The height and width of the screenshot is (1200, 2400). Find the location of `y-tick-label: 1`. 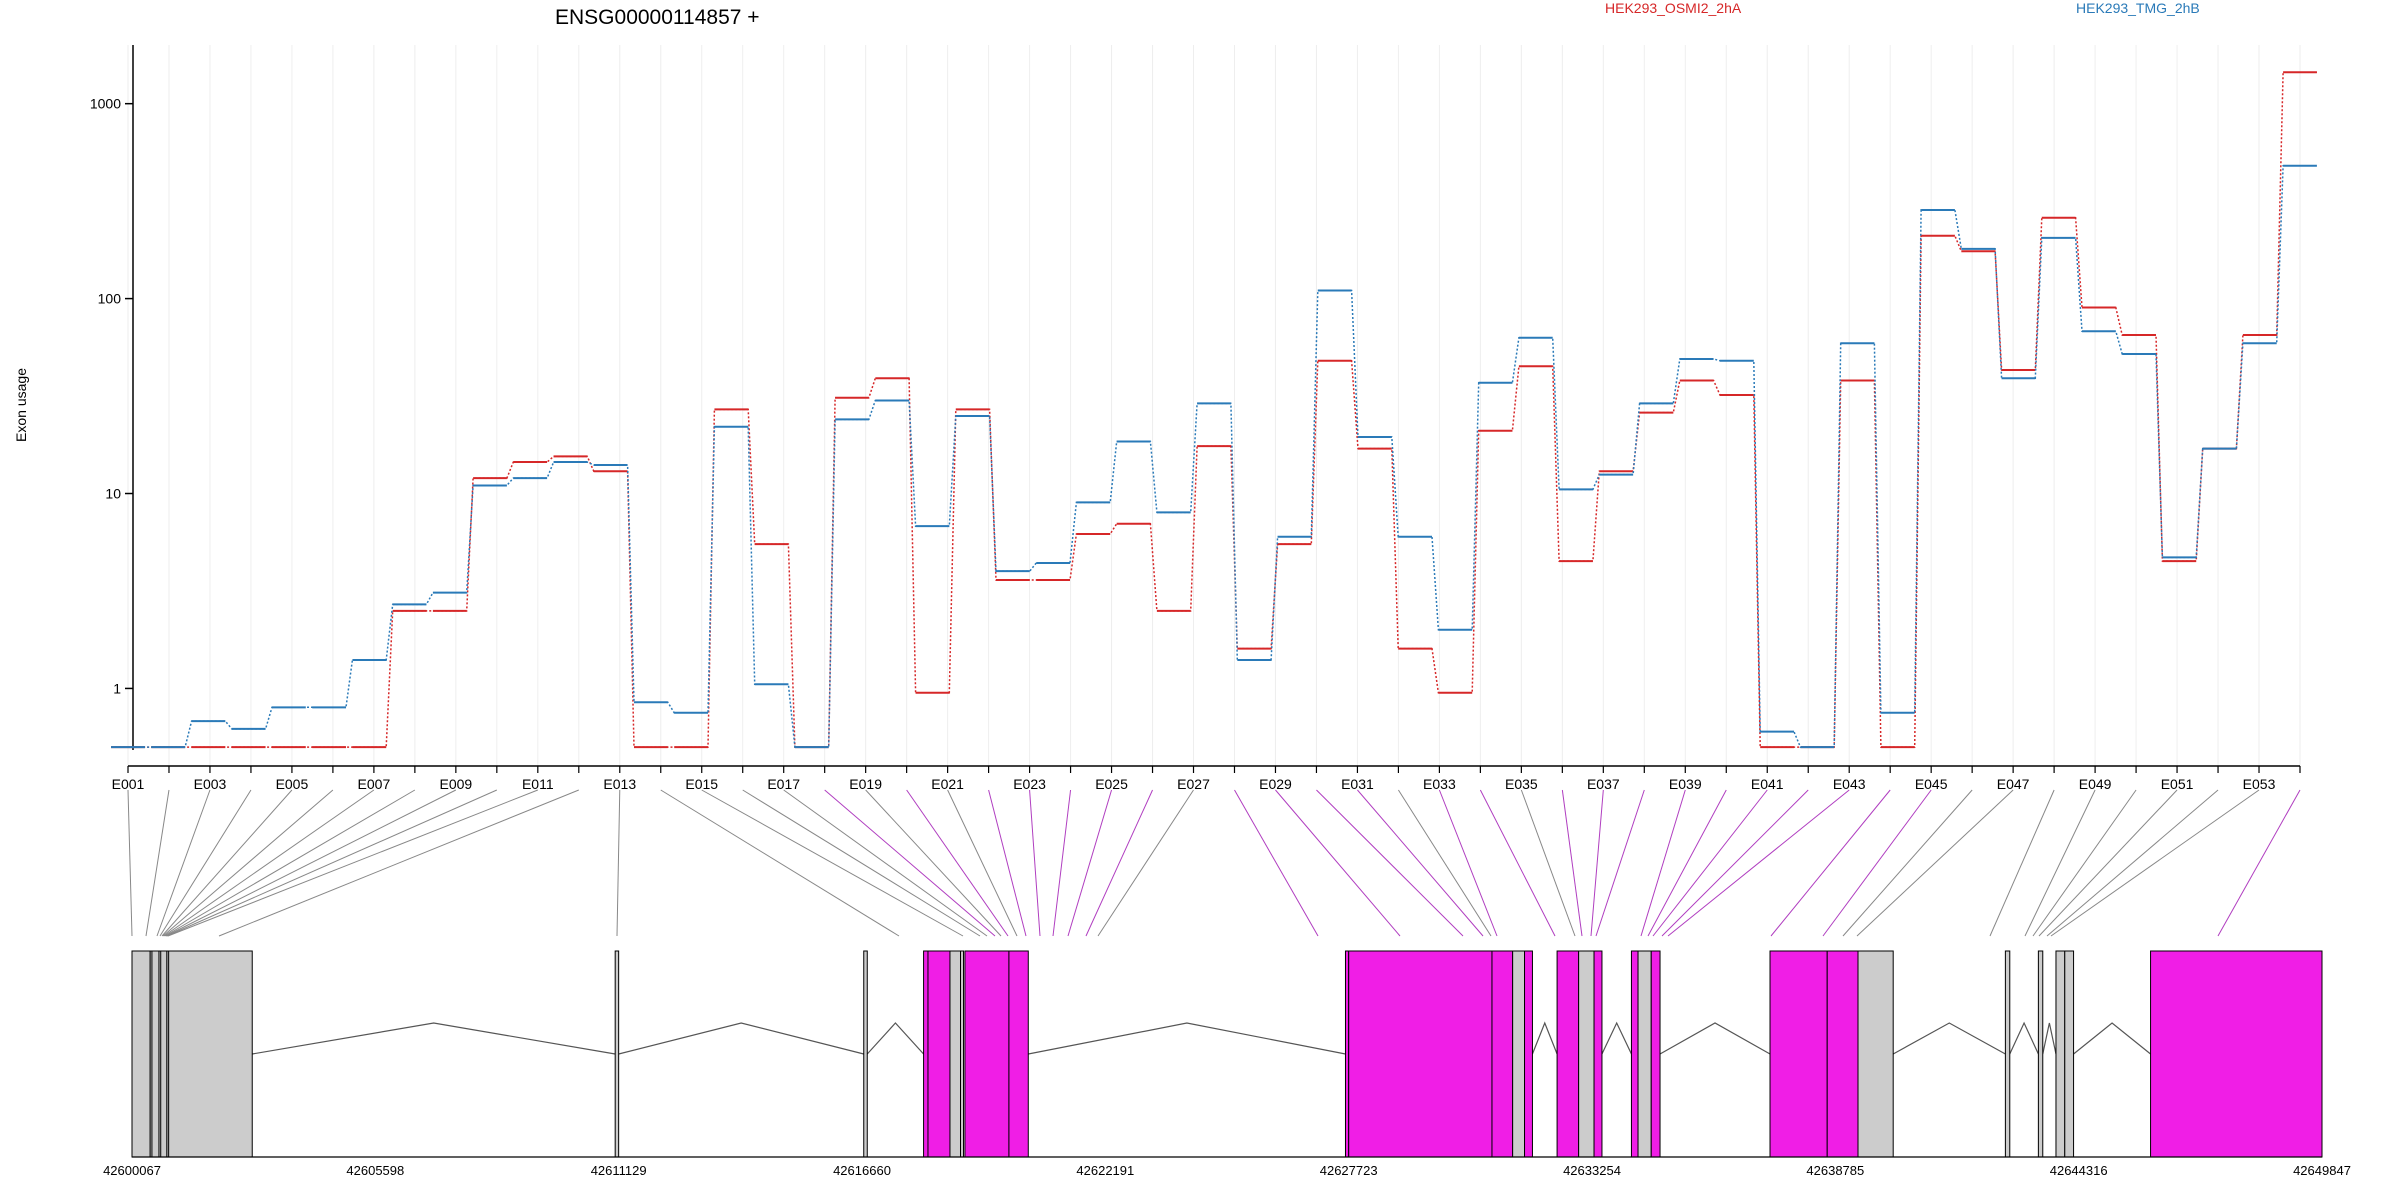

y-tick-label: 1 is located at coordinates (117, 688).